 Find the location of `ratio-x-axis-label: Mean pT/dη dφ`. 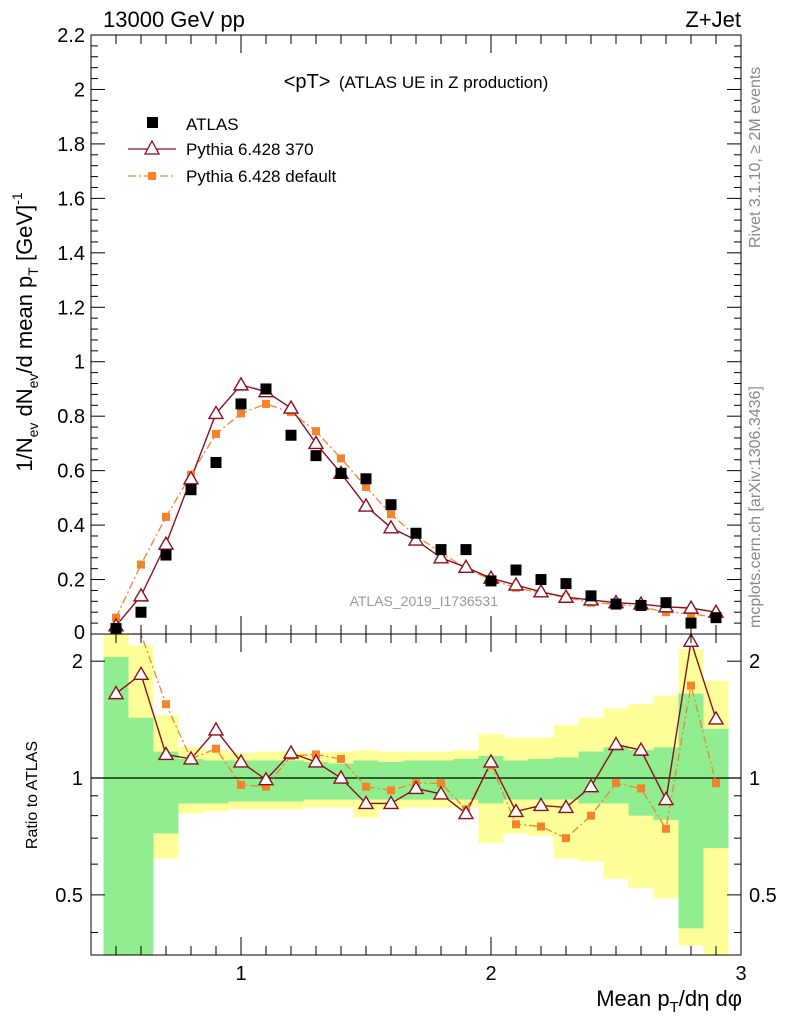

ratio-x-axis-label: Mean pT/dη dφ is located at coordinates (669, 1001).